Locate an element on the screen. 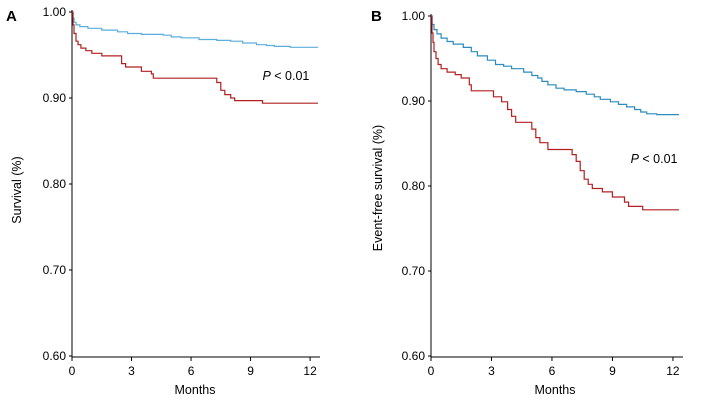 This screenshot has height=402, width=706. panel-b-xtick-label: 0 is located at coordinates (431, 371).